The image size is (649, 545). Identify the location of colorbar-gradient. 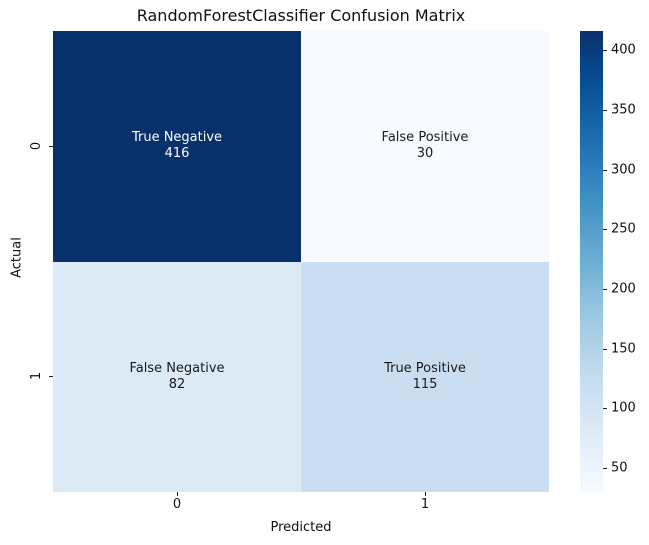
(591, 261).